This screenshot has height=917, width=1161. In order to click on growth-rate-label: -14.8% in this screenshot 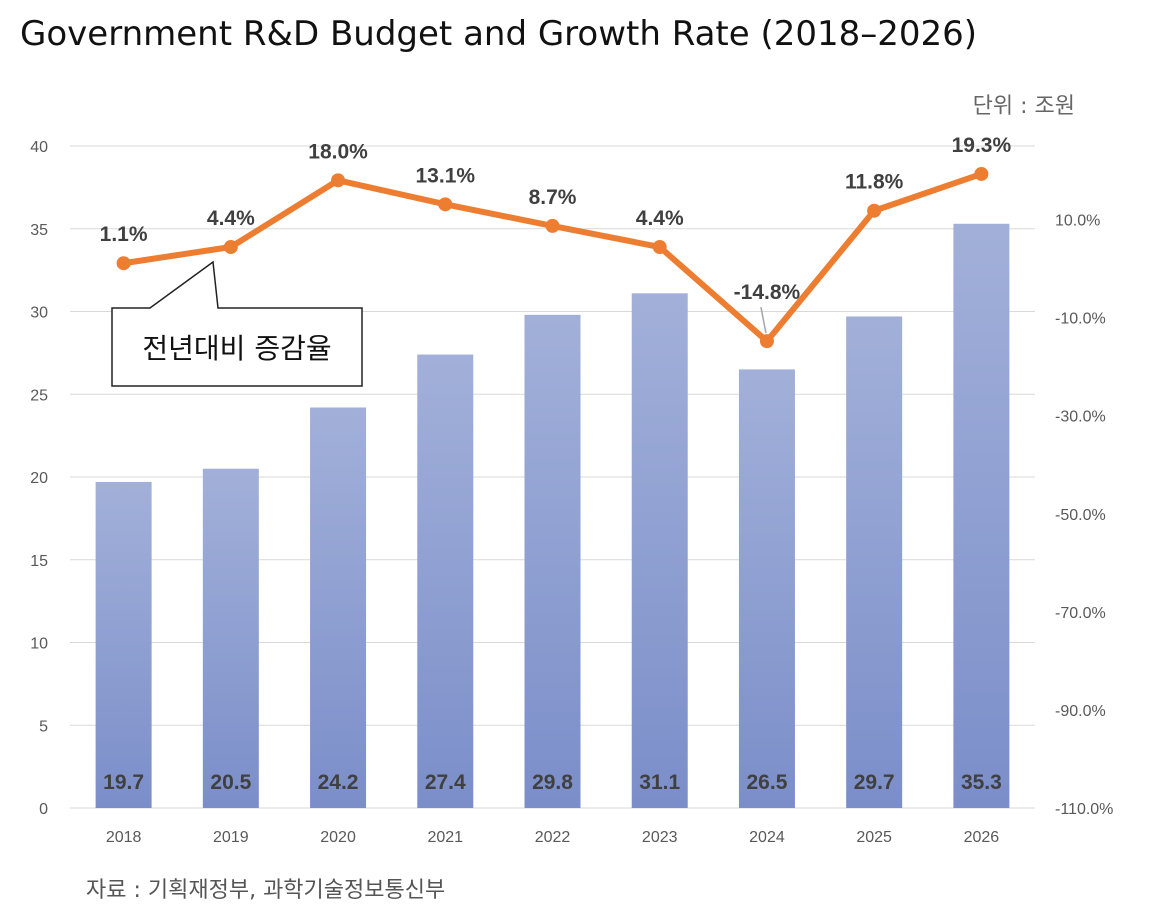, I will do `click(767, 292)`.